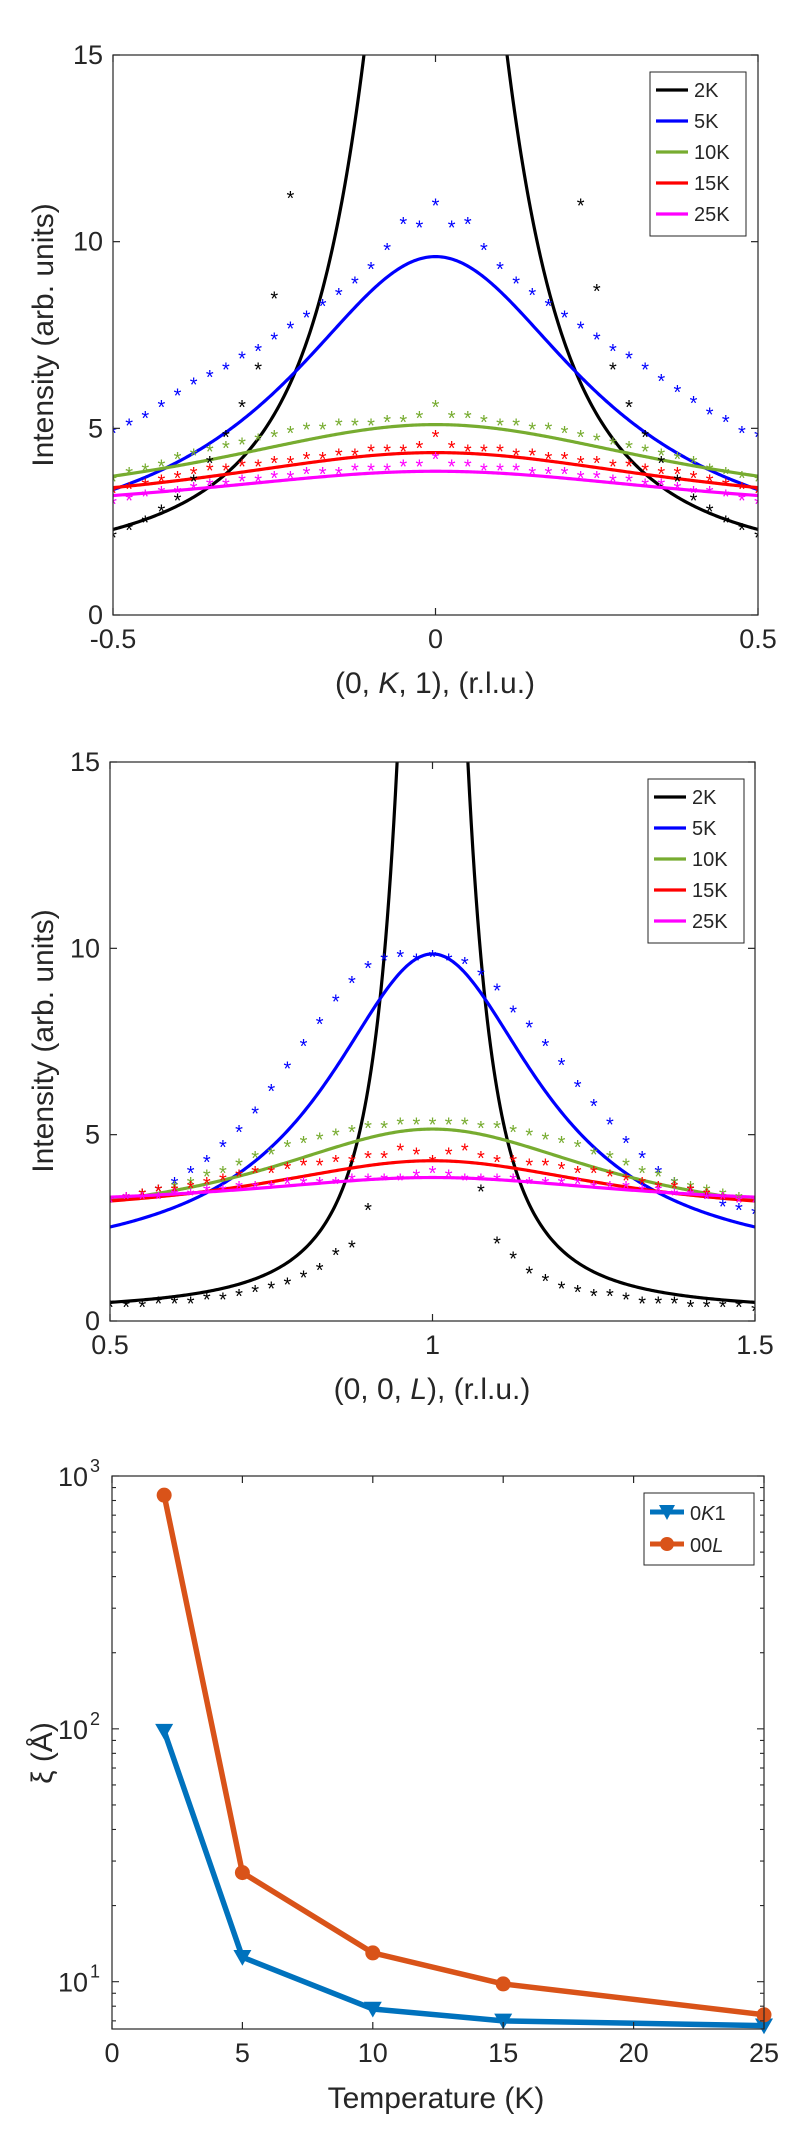 The image size is (792, 2145). I want to click on data-point-0k1, so click(164, 1731).